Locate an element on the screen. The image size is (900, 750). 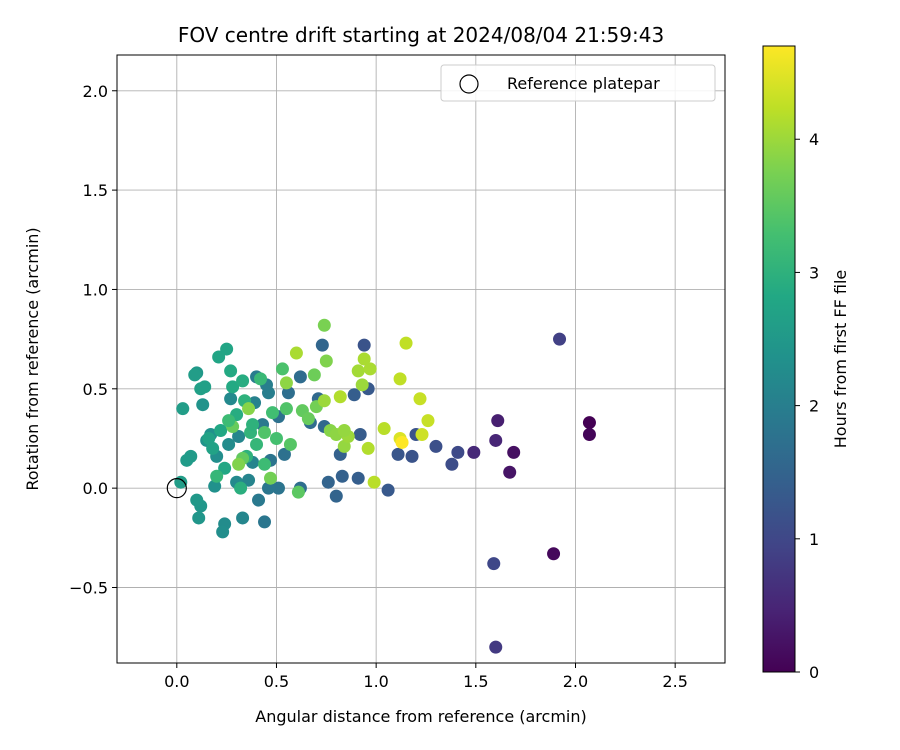
colorbar: 0 1 2 3 4 Hours from first FF file is located at coordinates (806, 363).